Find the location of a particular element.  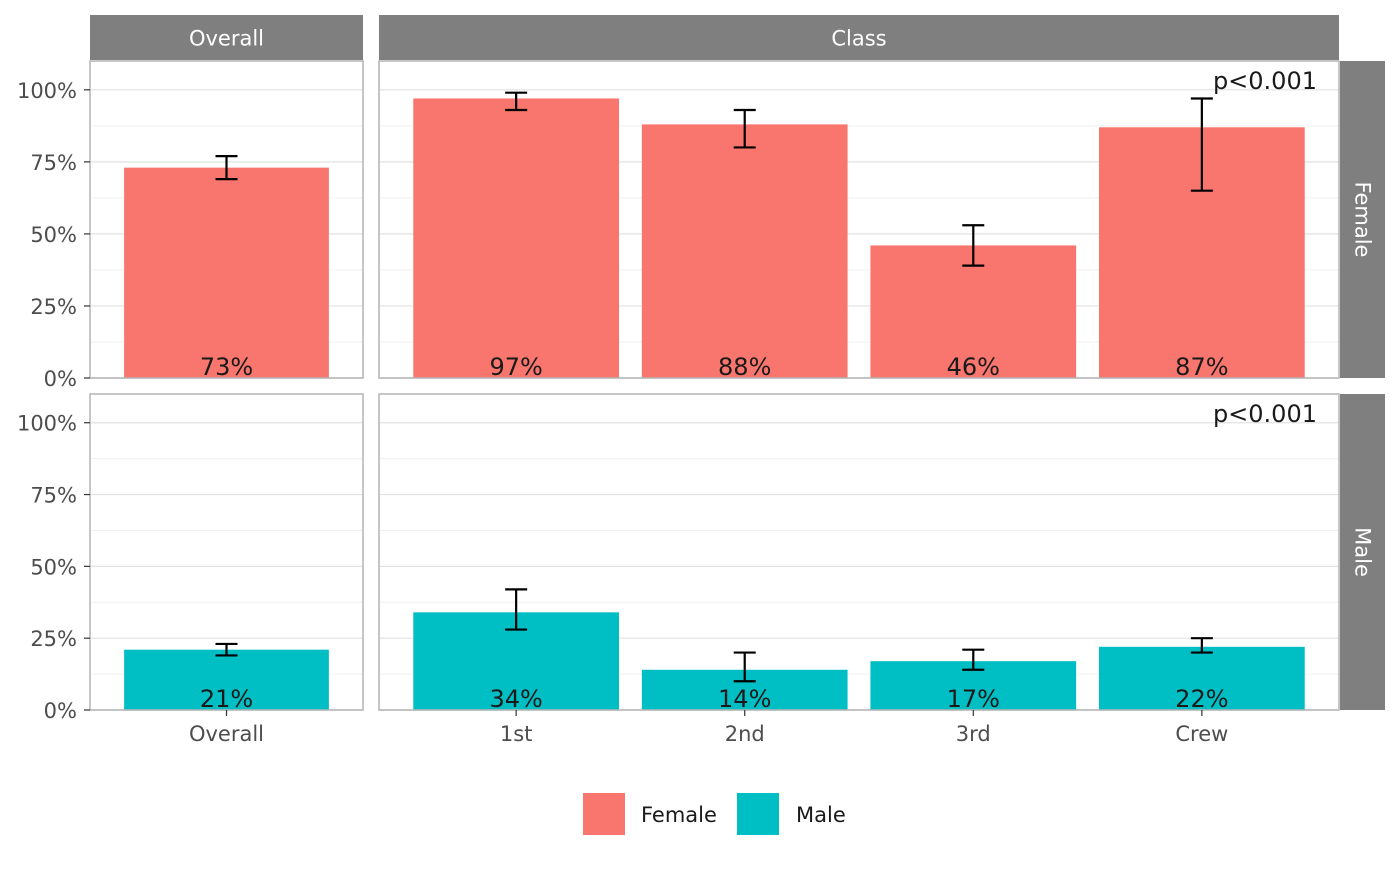

bar-female-3rd is located at coordinates (973, 311).